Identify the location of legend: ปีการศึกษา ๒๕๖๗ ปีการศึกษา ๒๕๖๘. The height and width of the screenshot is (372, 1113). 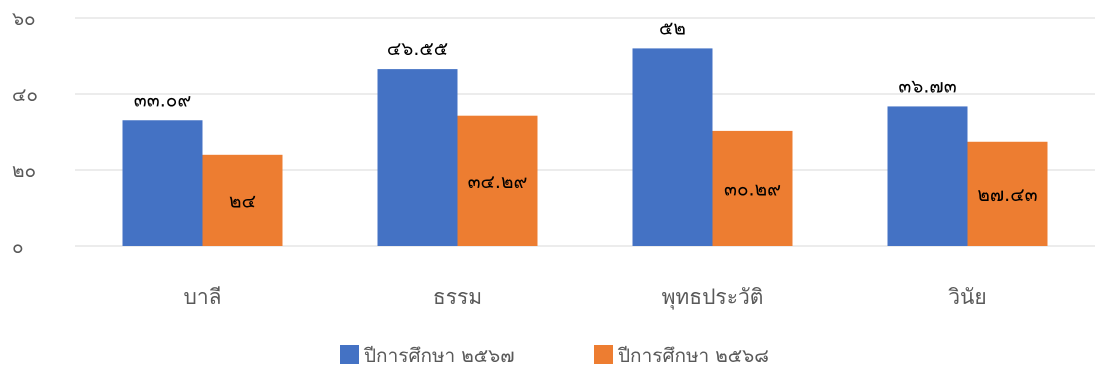
(554, 356).